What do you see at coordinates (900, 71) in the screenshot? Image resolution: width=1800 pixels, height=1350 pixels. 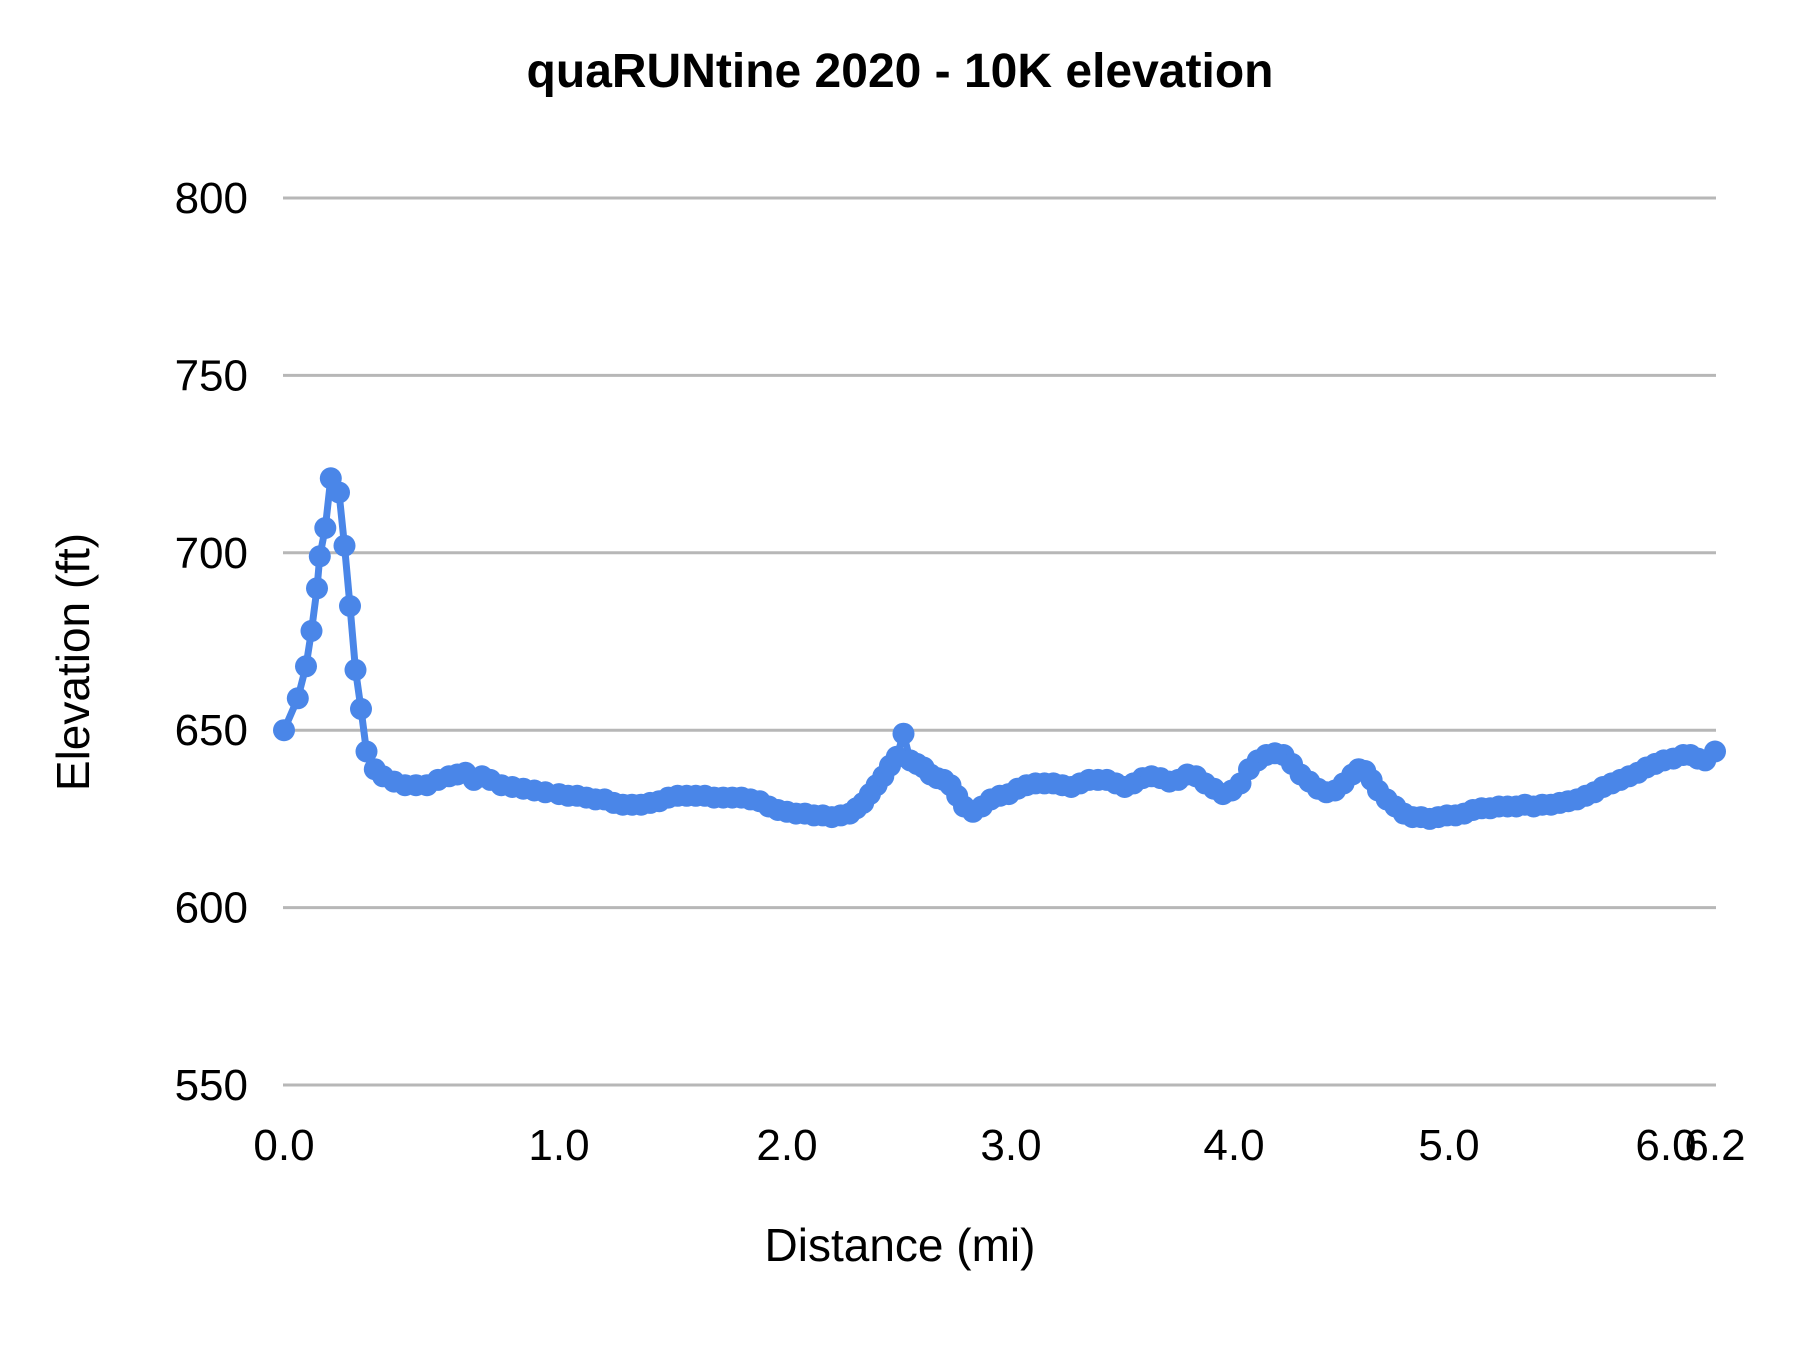 I see `chart-title: quaRUNtine 2020 - 10K elevation` at bounding box center [900, 71].